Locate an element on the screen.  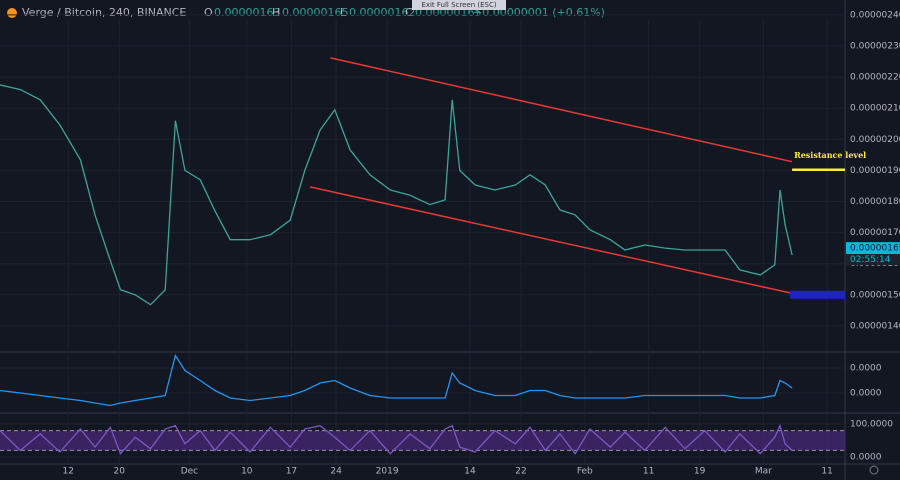
open-label: O is located at coordinates (208, 12).